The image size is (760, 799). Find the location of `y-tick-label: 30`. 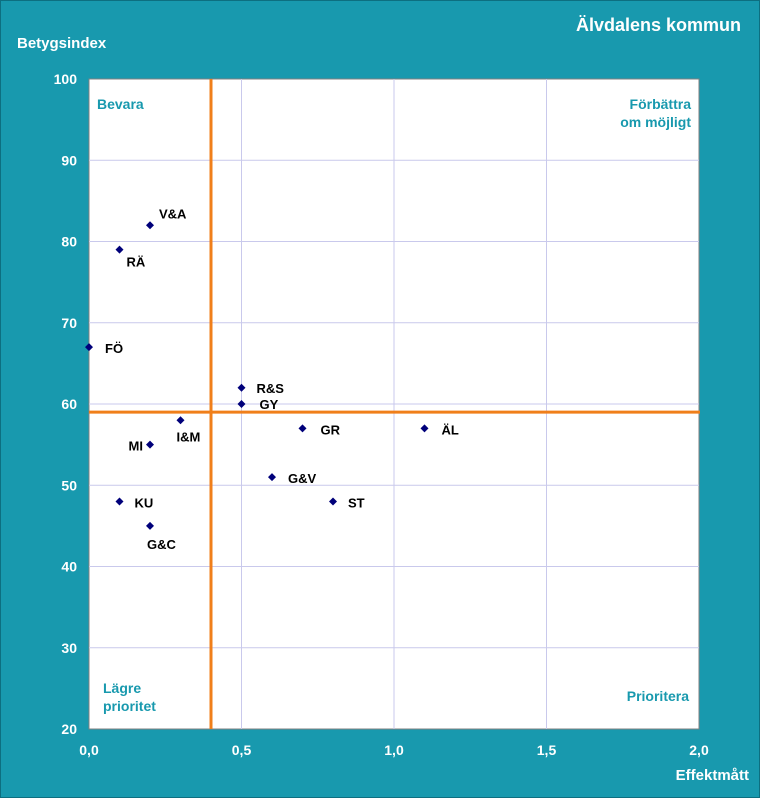

y-tick-label: 30 is located at coordinates (69, 648).